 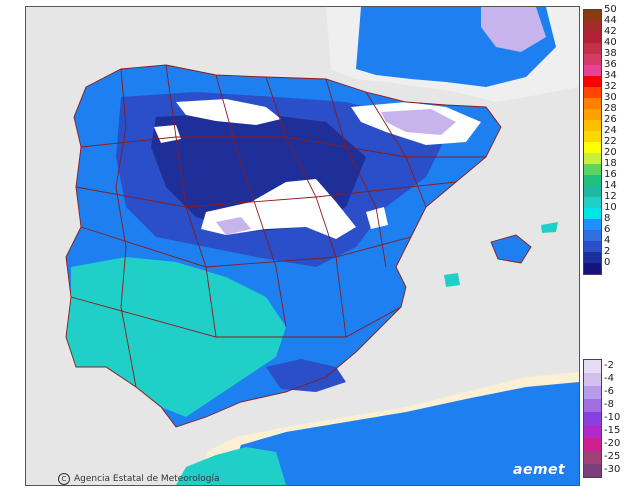 What do you see at coordinates (147, 479) in the screenshot?
I see `credit-text: Agencia Estatal de Meteorología` at bounding box center [147, 479].